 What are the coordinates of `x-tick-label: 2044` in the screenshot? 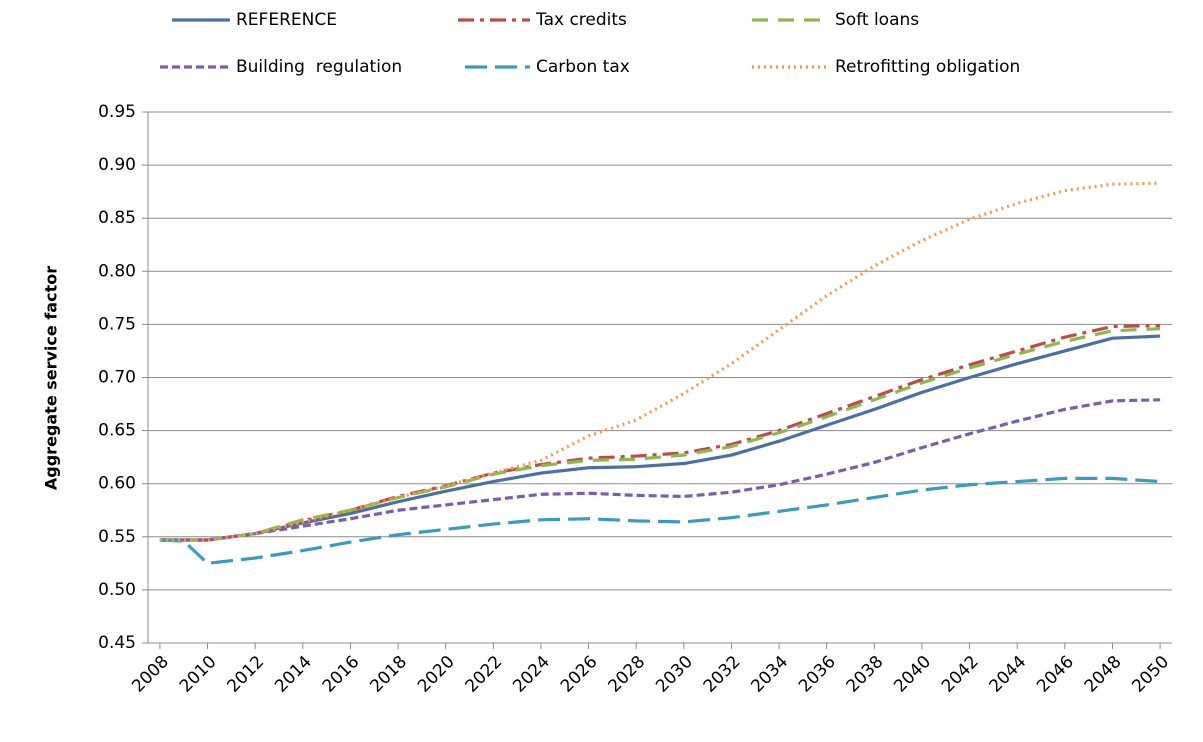 It's located at (1008, 674).